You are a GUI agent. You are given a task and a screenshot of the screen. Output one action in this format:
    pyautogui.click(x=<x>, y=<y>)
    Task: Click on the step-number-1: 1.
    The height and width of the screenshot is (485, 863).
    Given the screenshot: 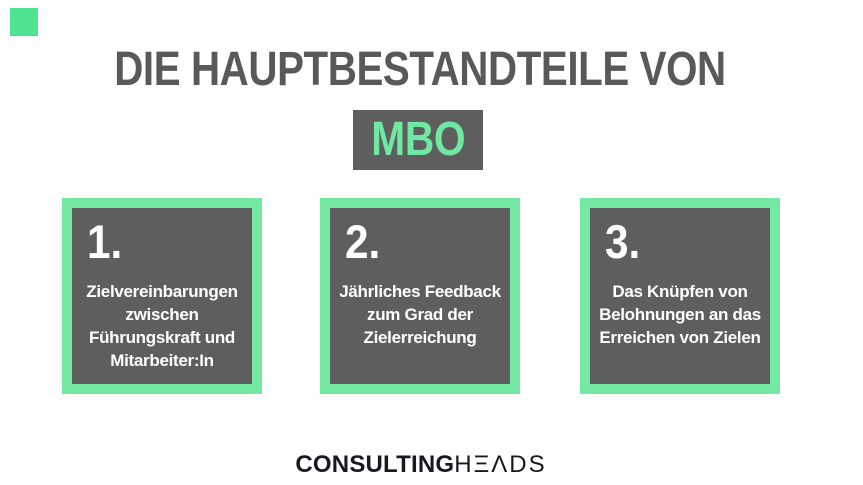 What is the action you would take?
    pyautogui.click(x=105, y=241)
    